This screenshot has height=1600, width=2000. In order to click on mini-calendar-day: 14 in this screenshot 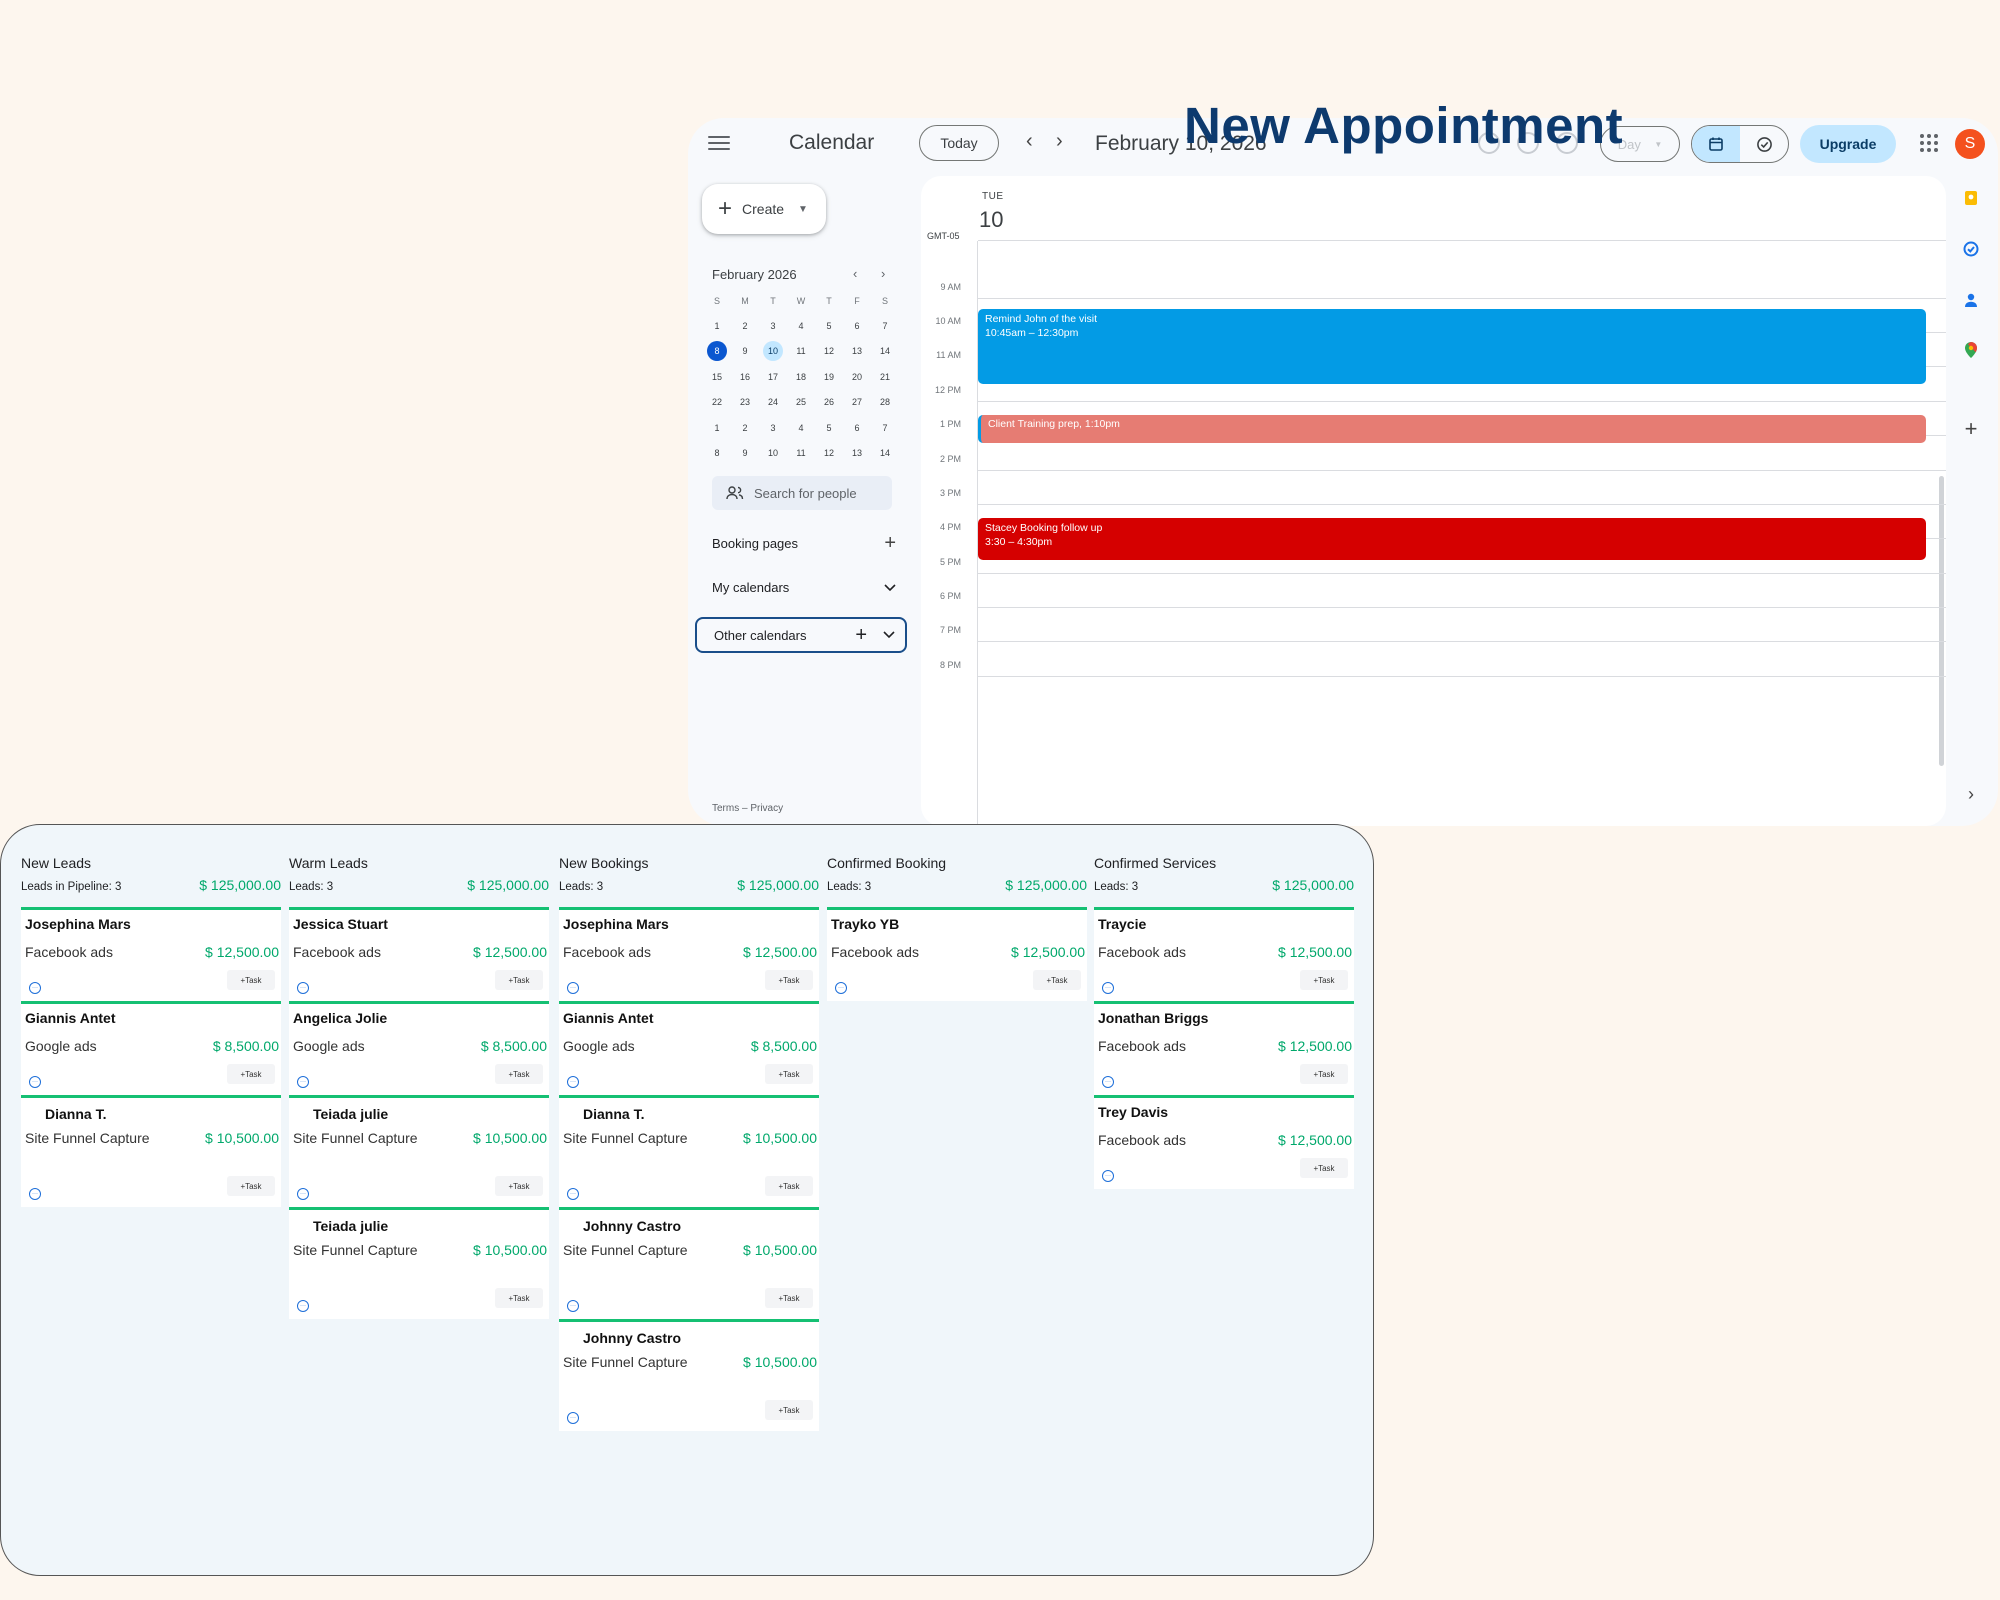, I will do `click(885, 454)`.